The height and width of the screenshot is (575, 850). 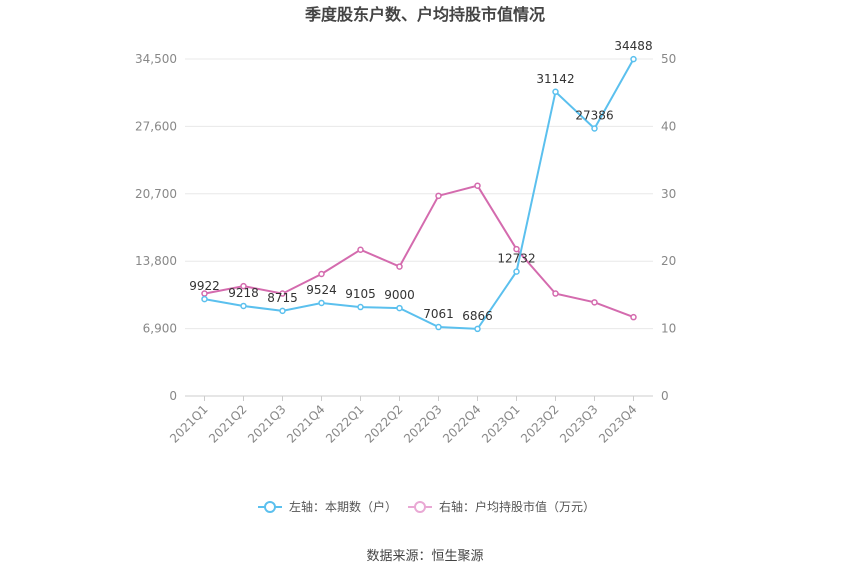 I want to click on right-tick-label: 50, so click(x=668, y=59).